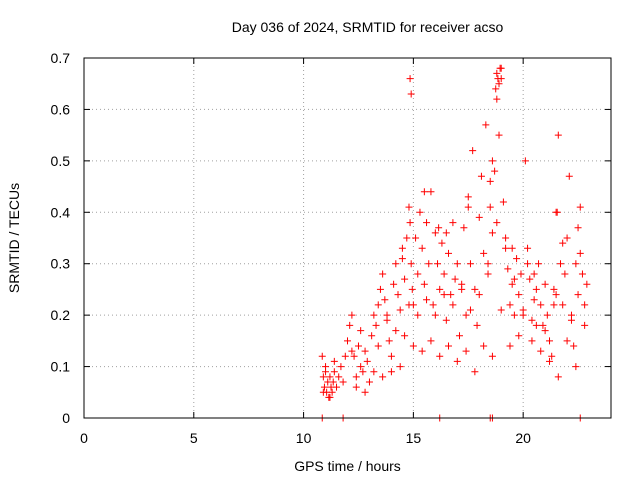 This screenshot has width=640, height=480. I want to click on x-tick-label: 5, so click(194, 438).